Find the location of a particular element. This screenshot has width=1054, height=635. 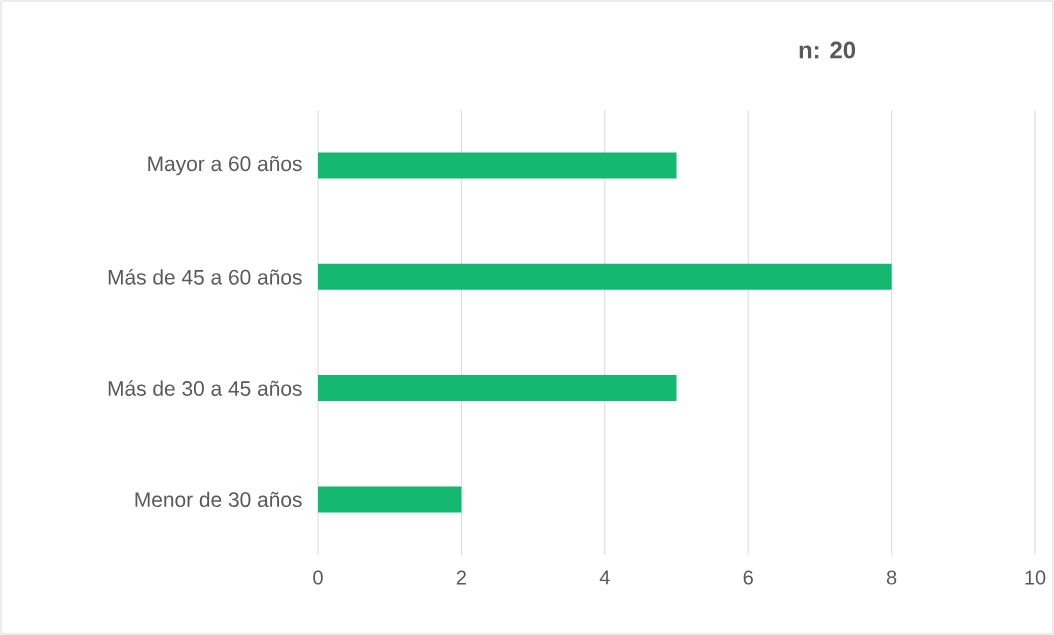

x-tick-label: 2 is located at coordinates (461, 577).